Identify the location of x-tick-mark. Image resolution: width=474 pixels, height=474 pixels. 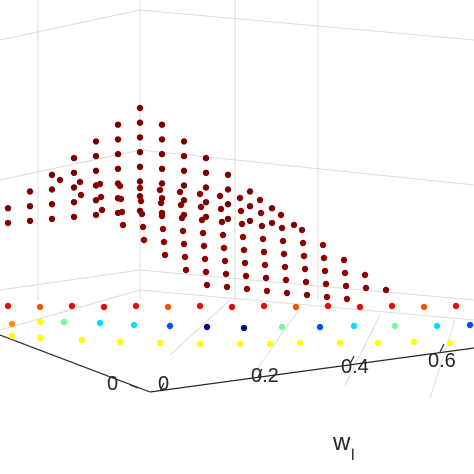
(442, 348).